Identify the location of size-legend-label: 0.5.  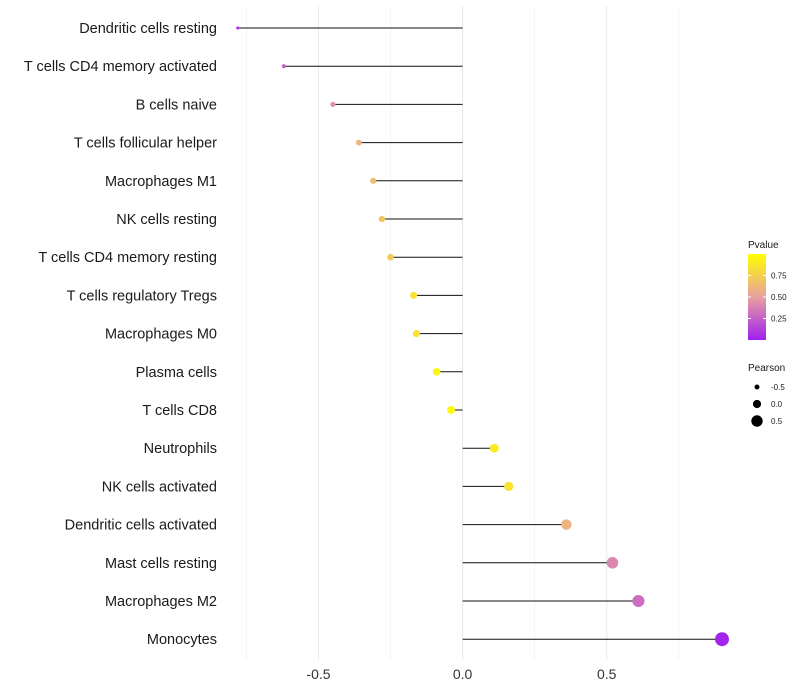
(777, 421).